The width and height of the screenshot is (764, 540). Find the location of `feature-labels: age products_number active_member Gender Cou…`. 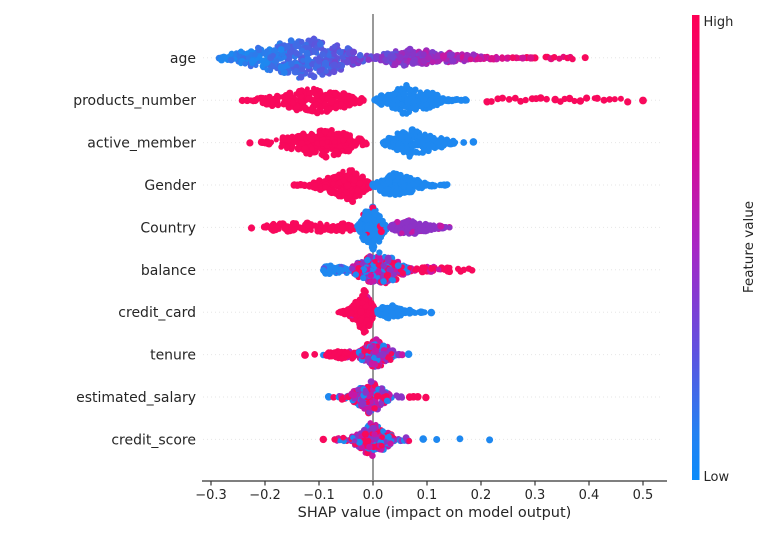

feature-labels: age products_number active_member Gender Cou… is located at coordinates (134, 250).